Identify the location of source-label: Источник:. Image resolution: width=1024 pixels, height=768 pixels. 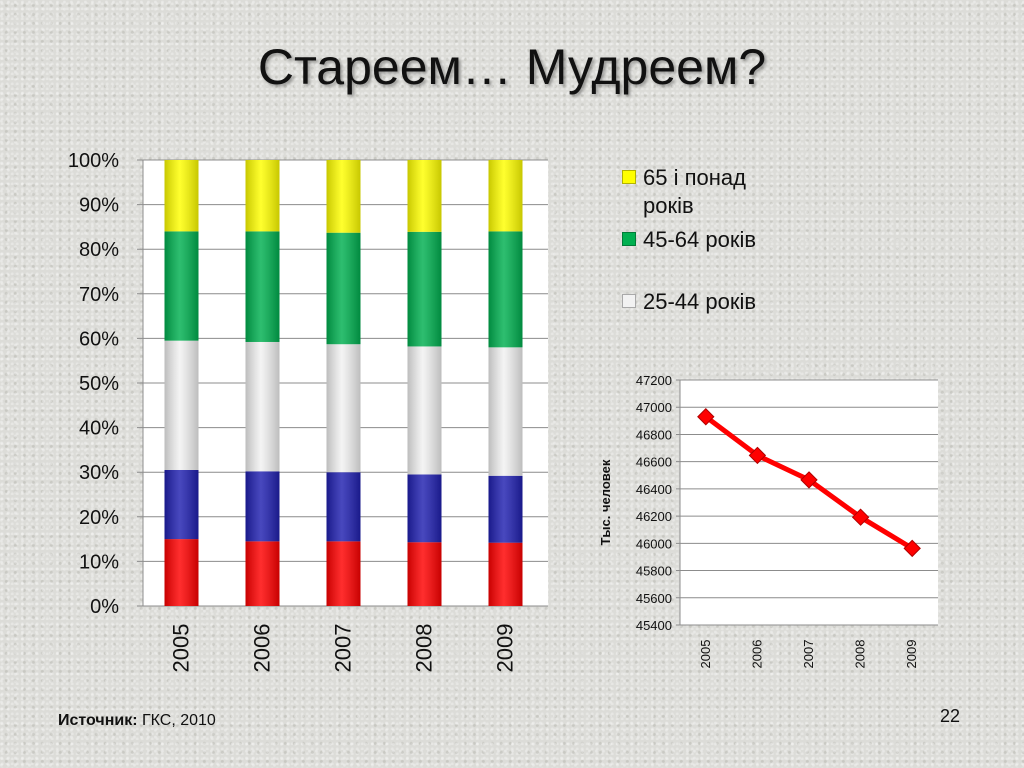
(98, 720).